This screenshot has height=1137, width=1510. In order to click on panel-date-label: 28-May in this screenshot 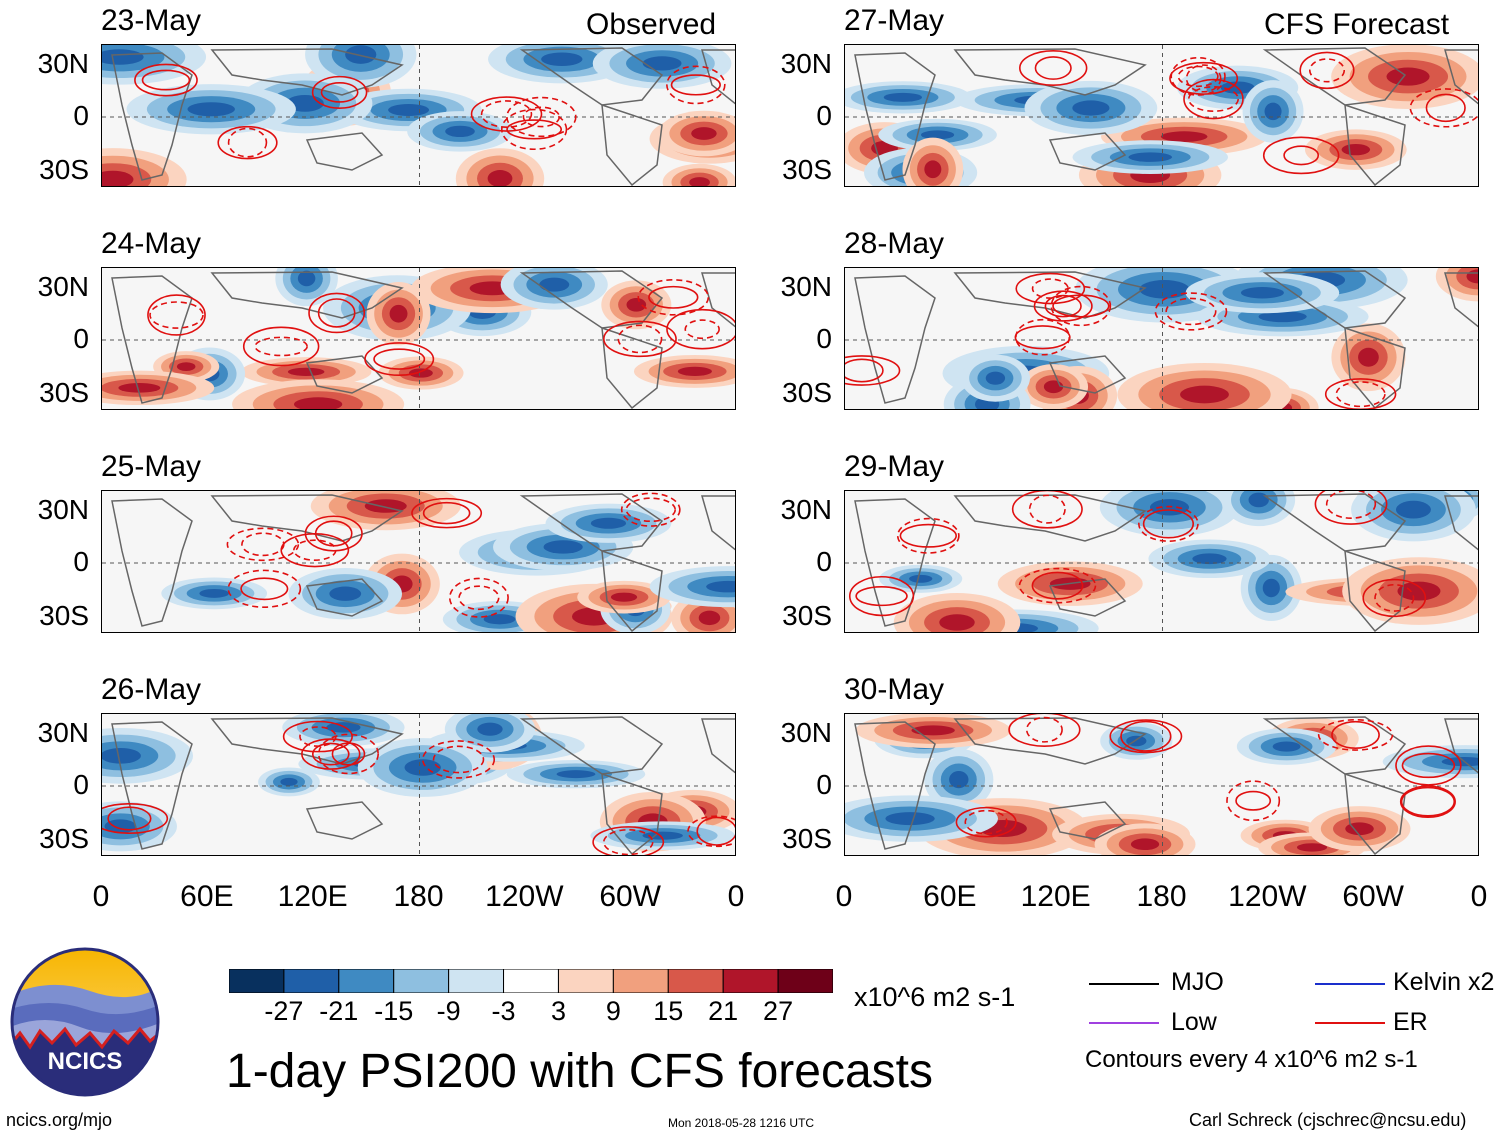, I will do `click(894, 243)`.